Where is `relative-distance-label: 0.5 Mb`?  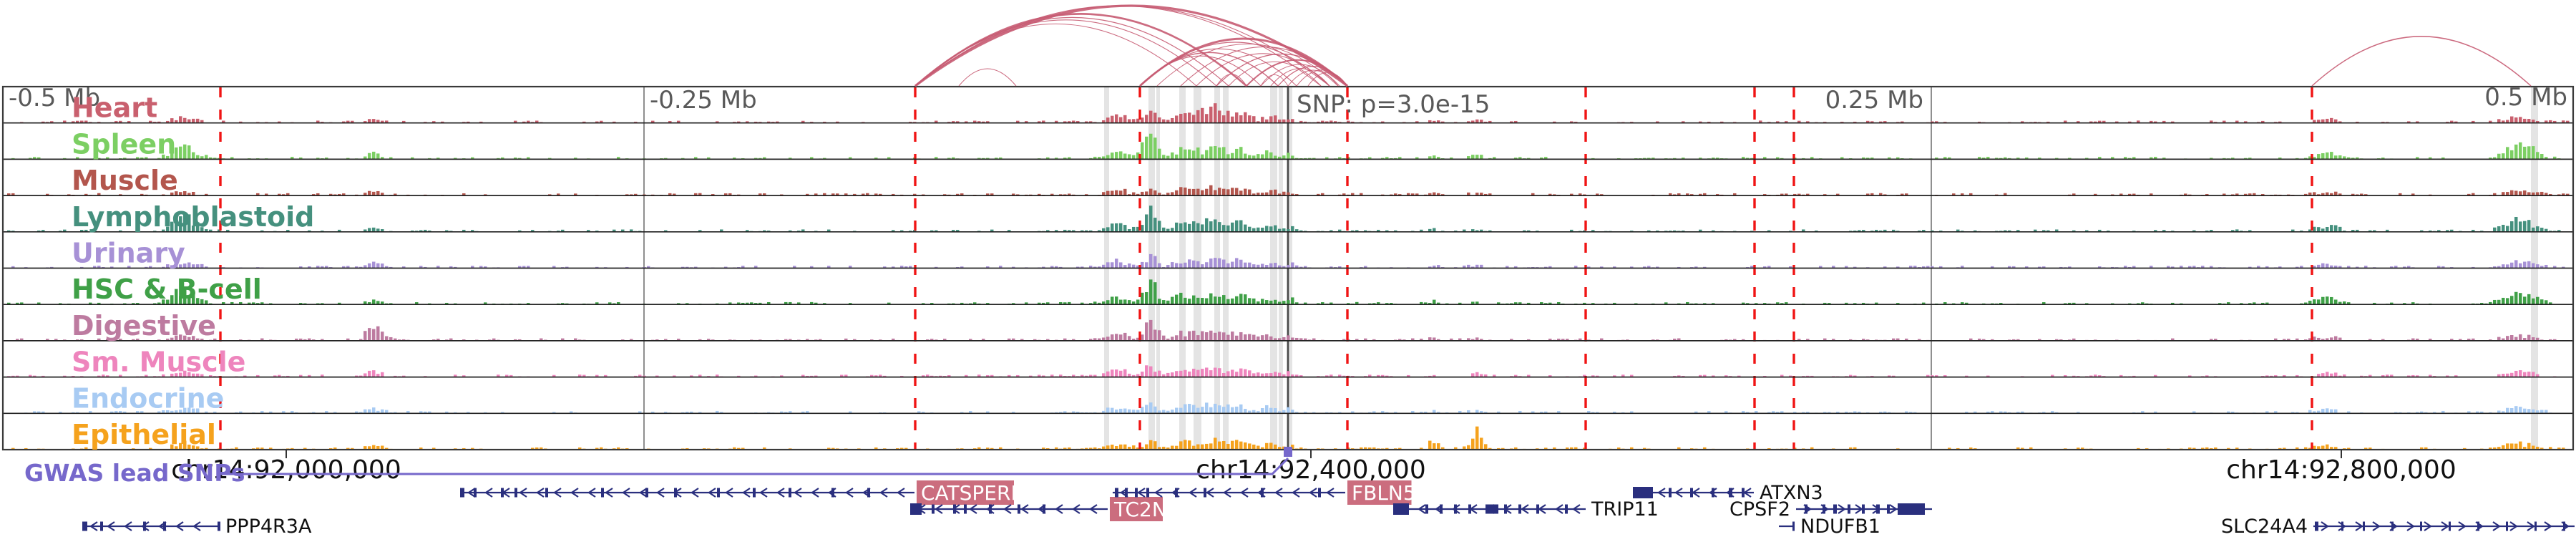 relative-distance-label: 0.5 Mb is located at coordinates (2525, 97).